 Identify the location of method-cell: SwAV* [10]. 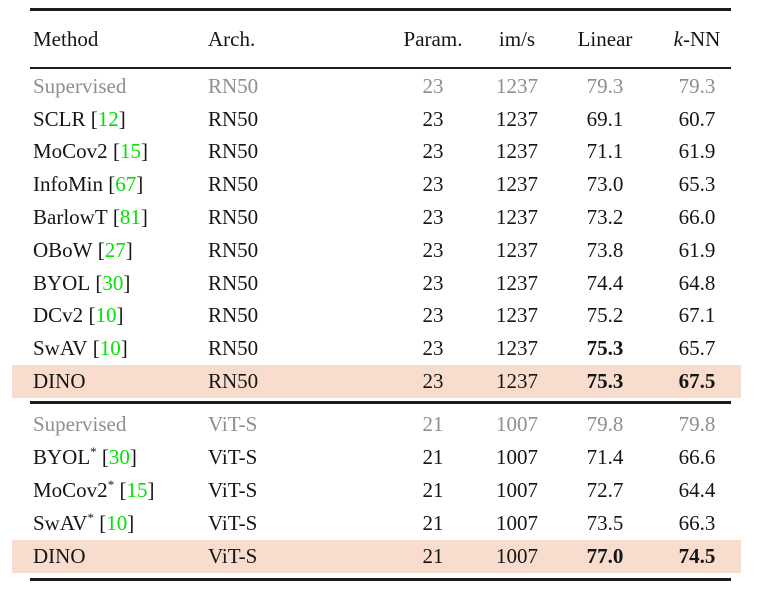
(106, 522).